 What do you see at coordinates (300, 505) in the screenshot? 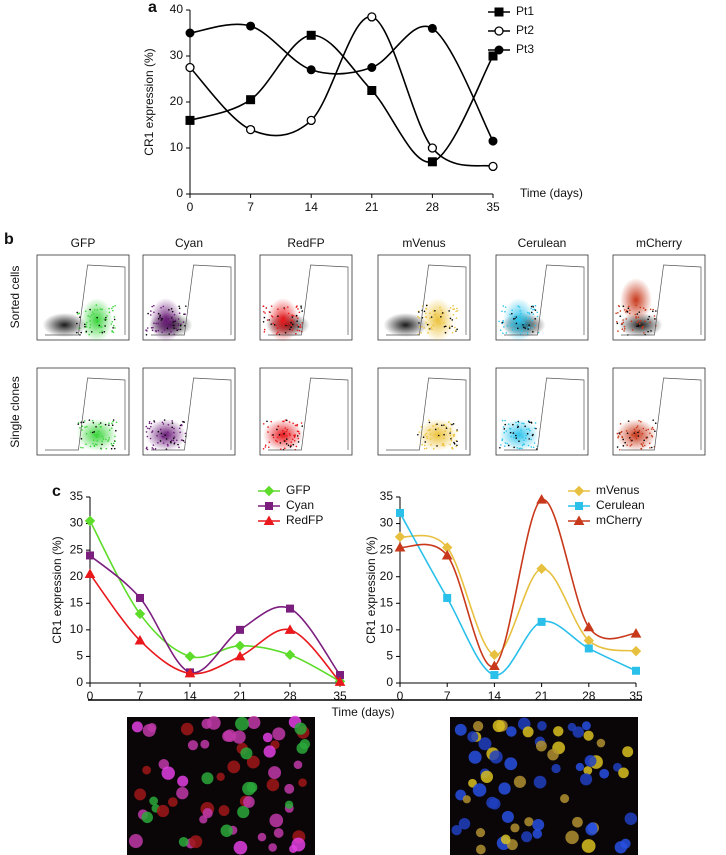
I see `legend-label: Cyan` at bounding box center [300, 505].